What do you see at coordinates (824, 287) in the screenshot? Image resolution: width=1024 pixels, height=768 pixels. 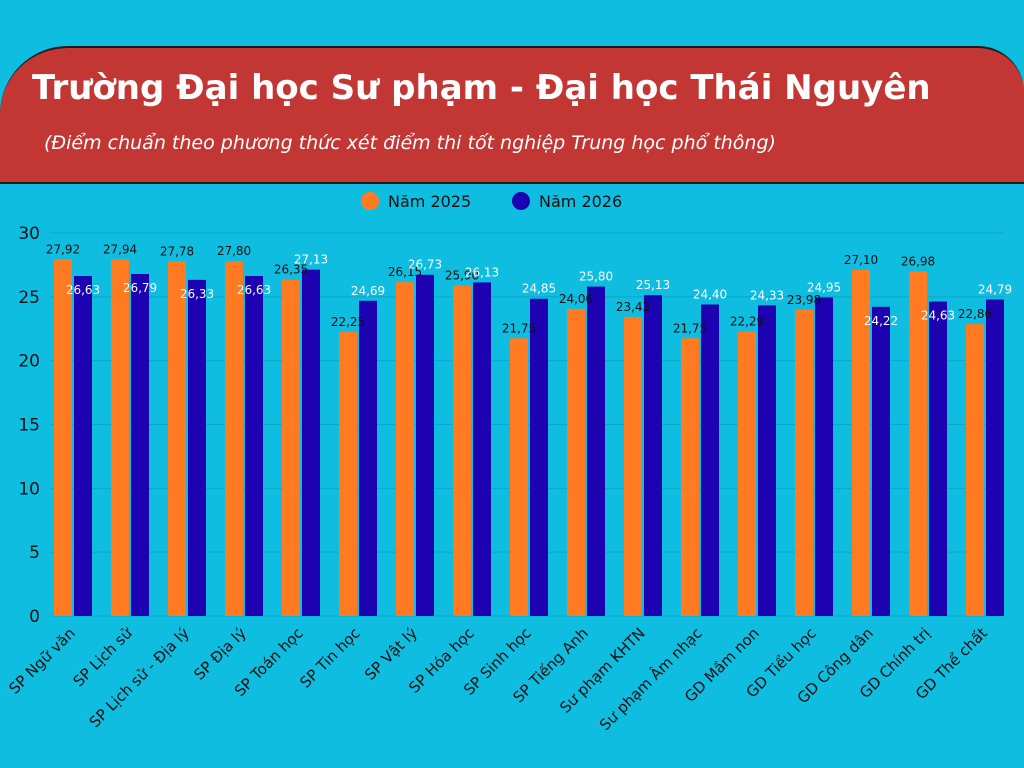 I see `data-label-2026: 24,95` at bounding box center [824, 287].